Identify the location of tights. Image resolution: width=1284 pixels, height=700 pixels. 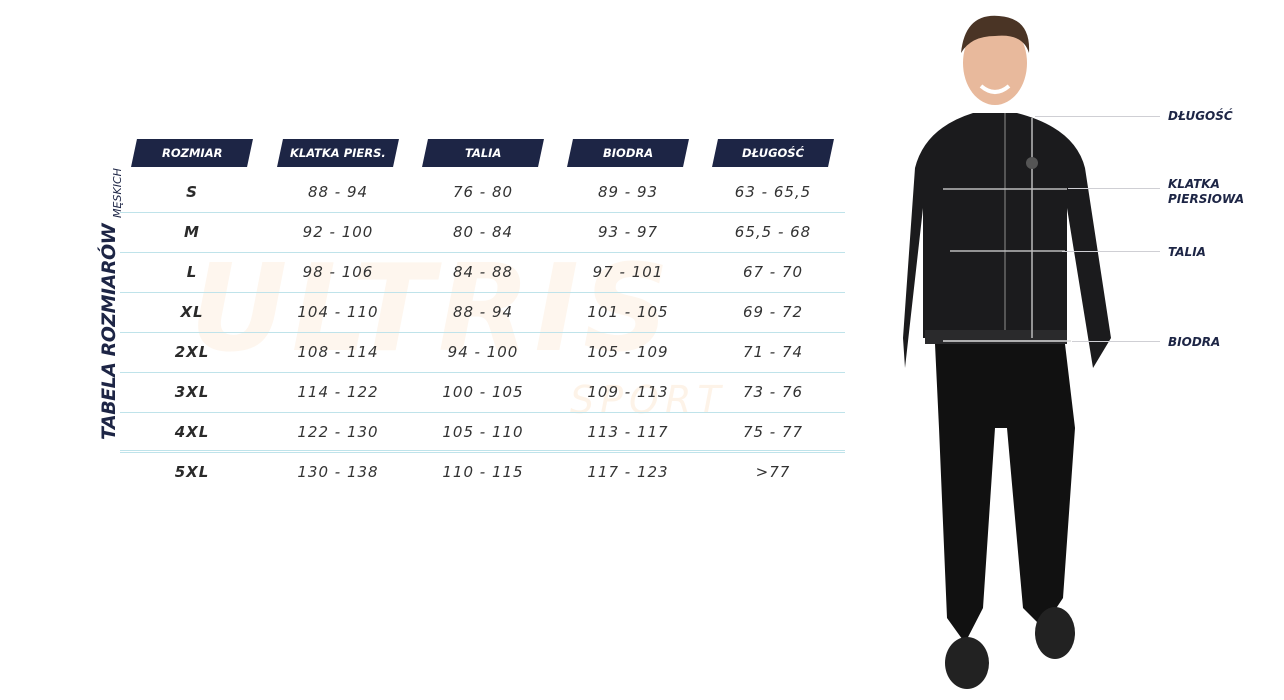
(1005, 493).